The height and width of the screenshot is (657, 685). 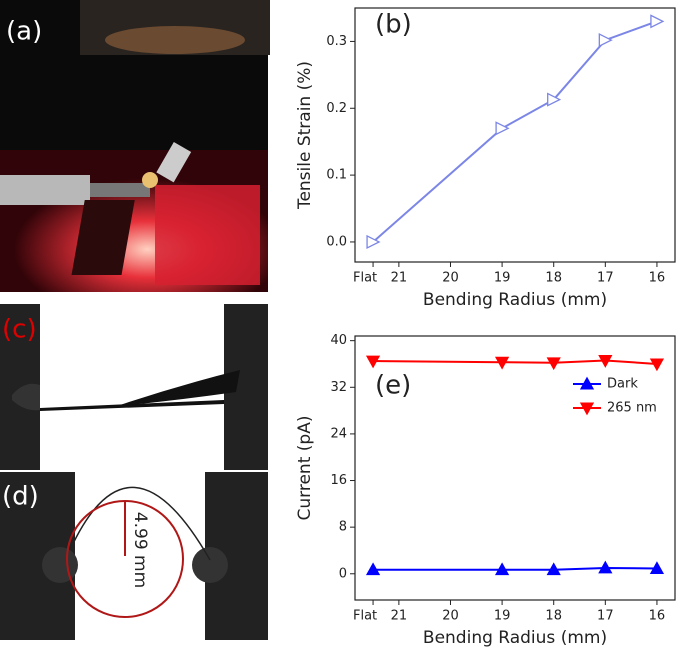 What do you see at coordinates (336, 175) in the screenshot?
I see `y-tick-label: 0.1` at bounding box center [336, 175].